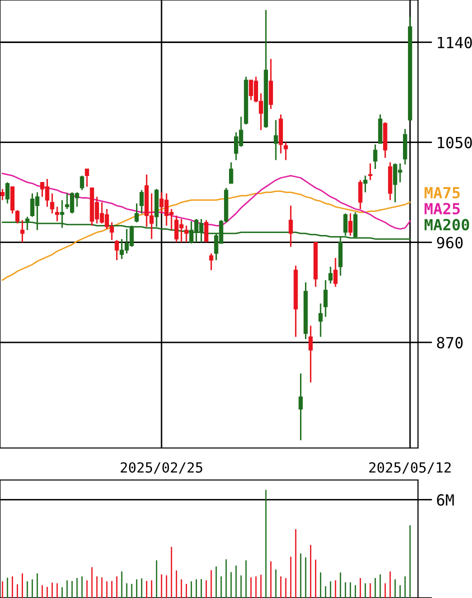 This screenshot has height=598, width=472. Describe the element at coordinates (410, 468) in the screenshot. I see `x-tick-label: 2025/05/12` at that location.